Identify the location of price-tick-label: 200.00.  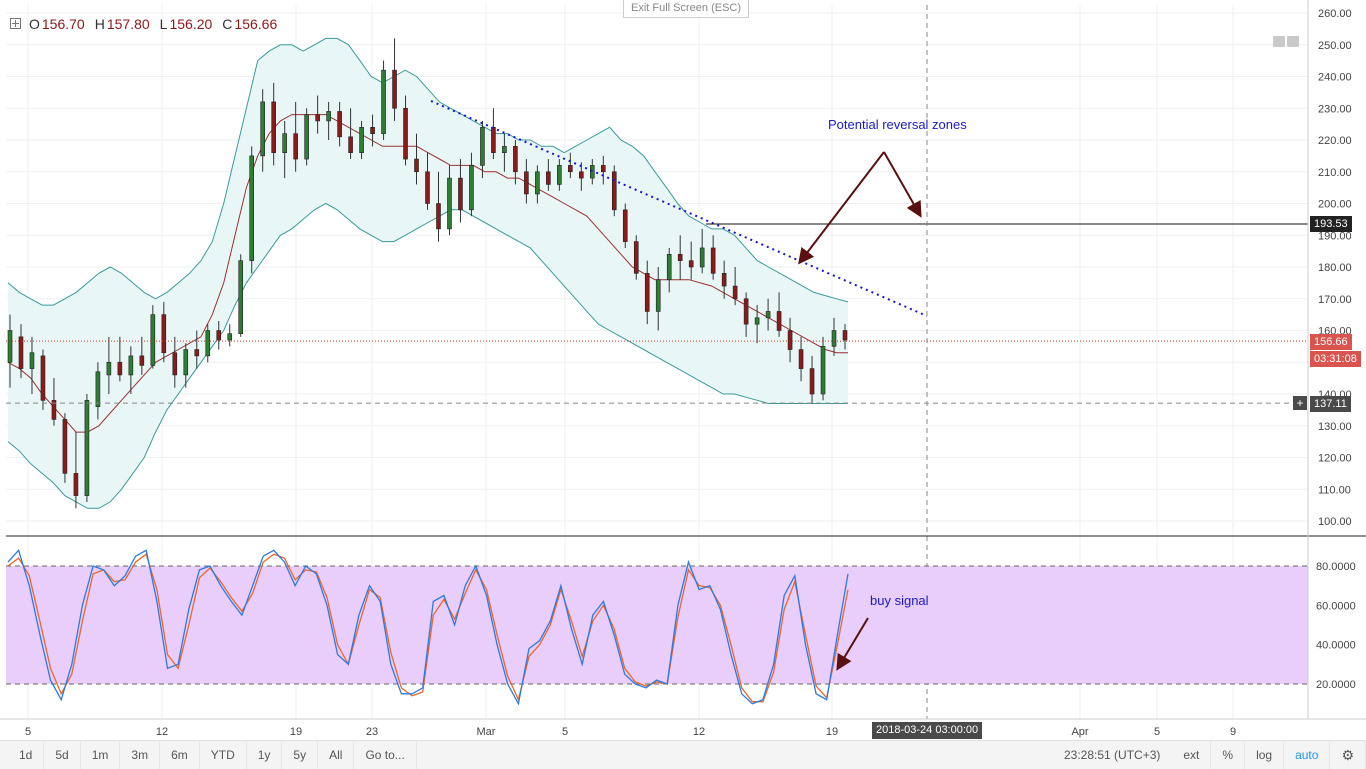
(1335, 205).